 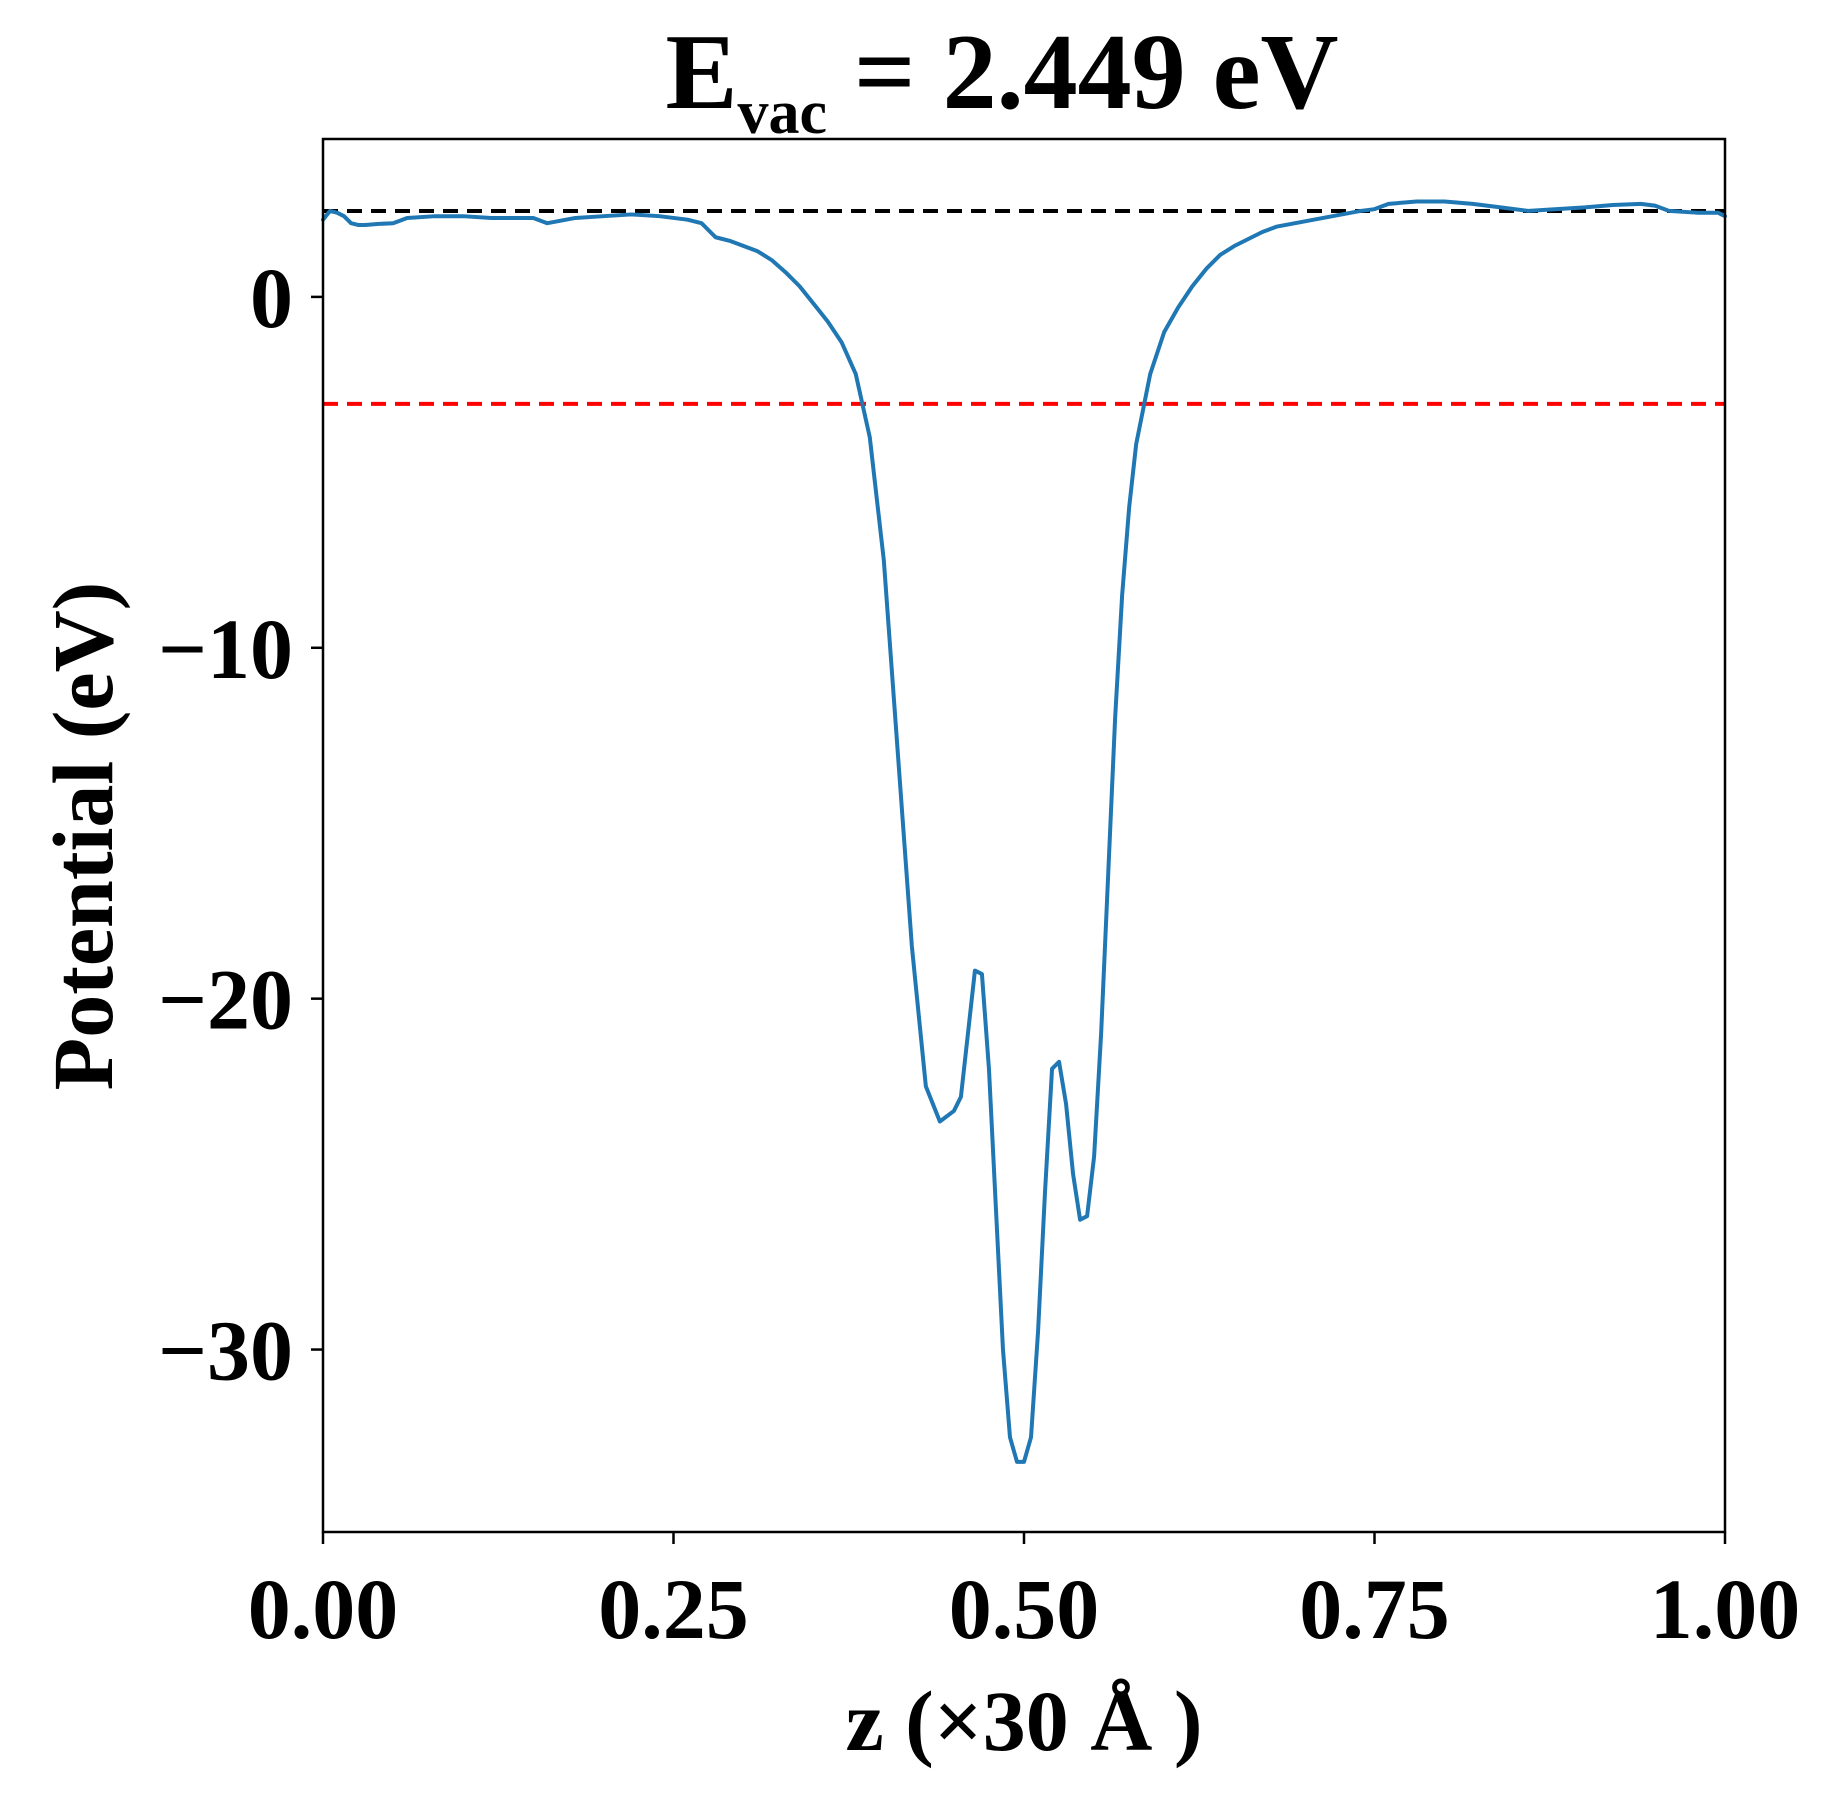 I want to click on y-tick-label: 0, so click(x=271, y=298).